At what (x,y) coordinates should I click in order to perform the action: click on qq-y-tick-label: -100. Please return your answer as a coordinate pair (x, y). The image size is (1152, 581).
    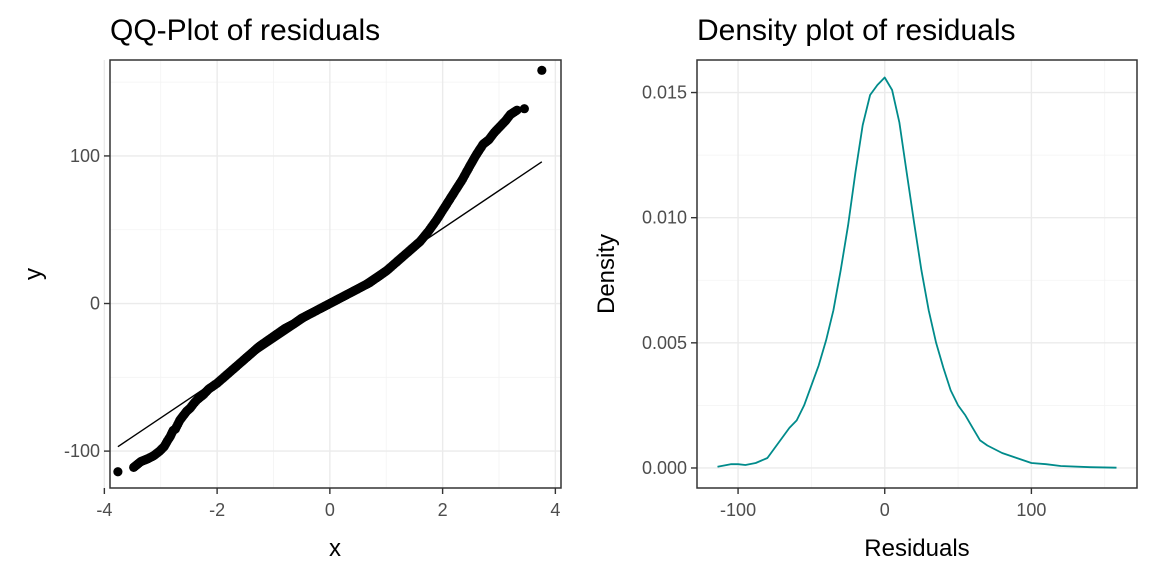
    Looking at the image, I should click on (82, 451).